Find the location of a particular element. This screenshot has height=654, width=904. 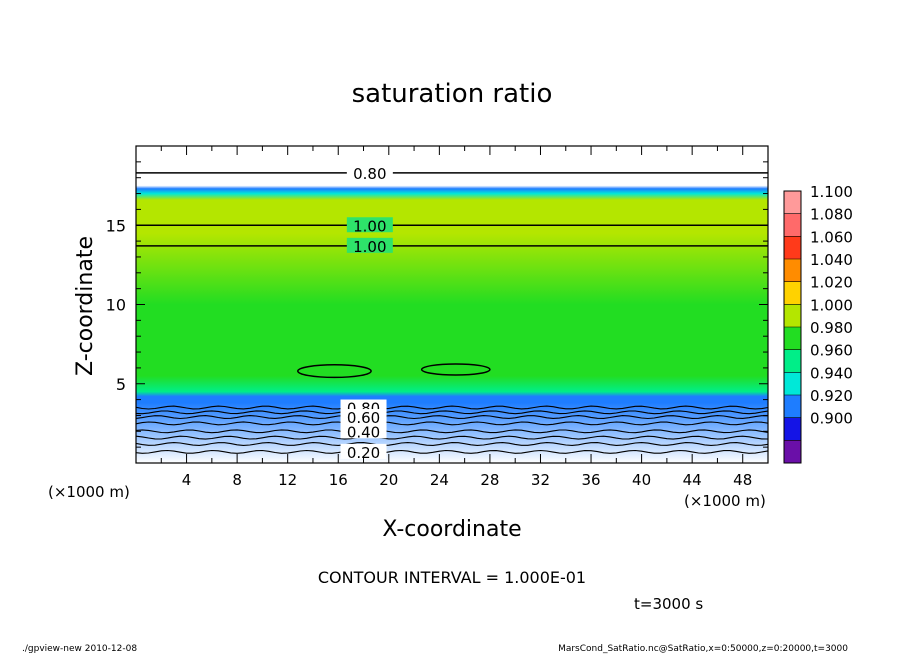

x-axis-unit-right: (×1000 m) is located at coordinates (725, 501).